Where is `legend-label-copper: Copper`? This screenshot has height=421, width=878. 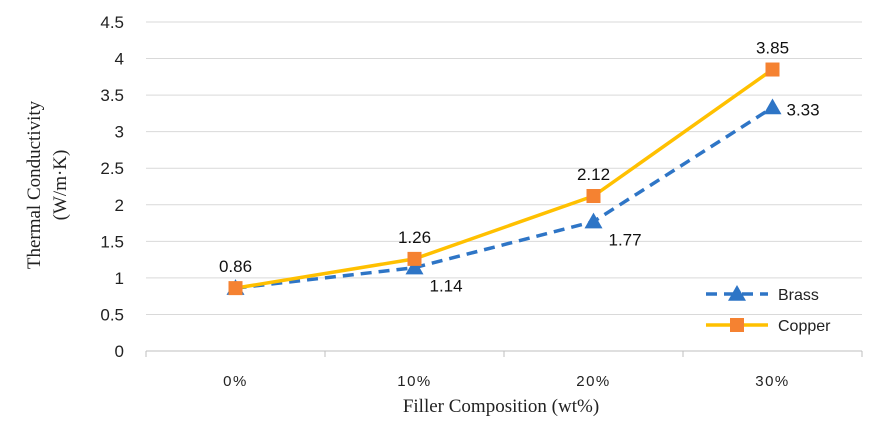 legend-label-copper: Copper is located at coordinates (804, 326).